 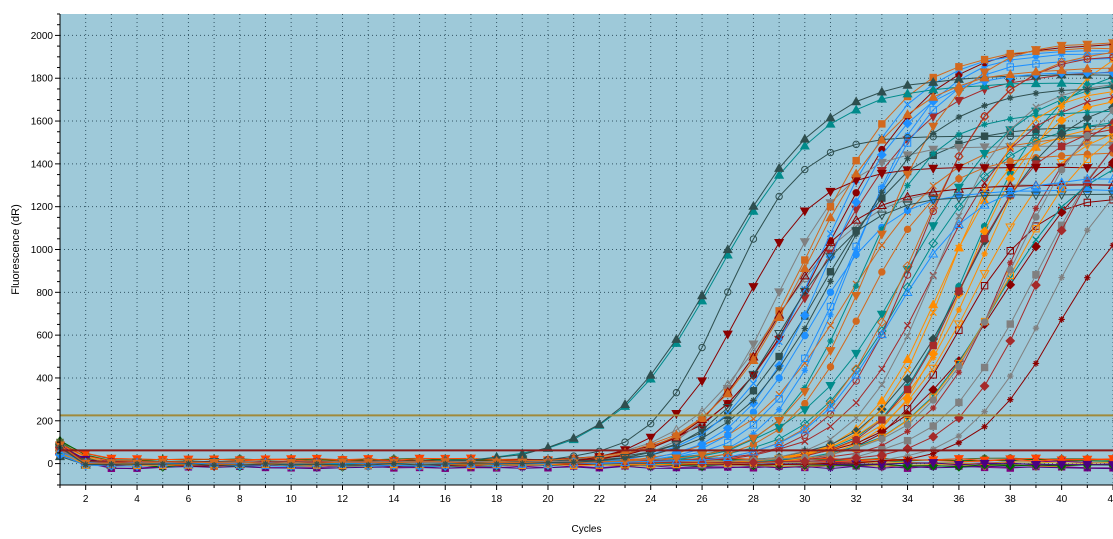 I want to click on x-tick-label: 26, so click(x=703, y=499).